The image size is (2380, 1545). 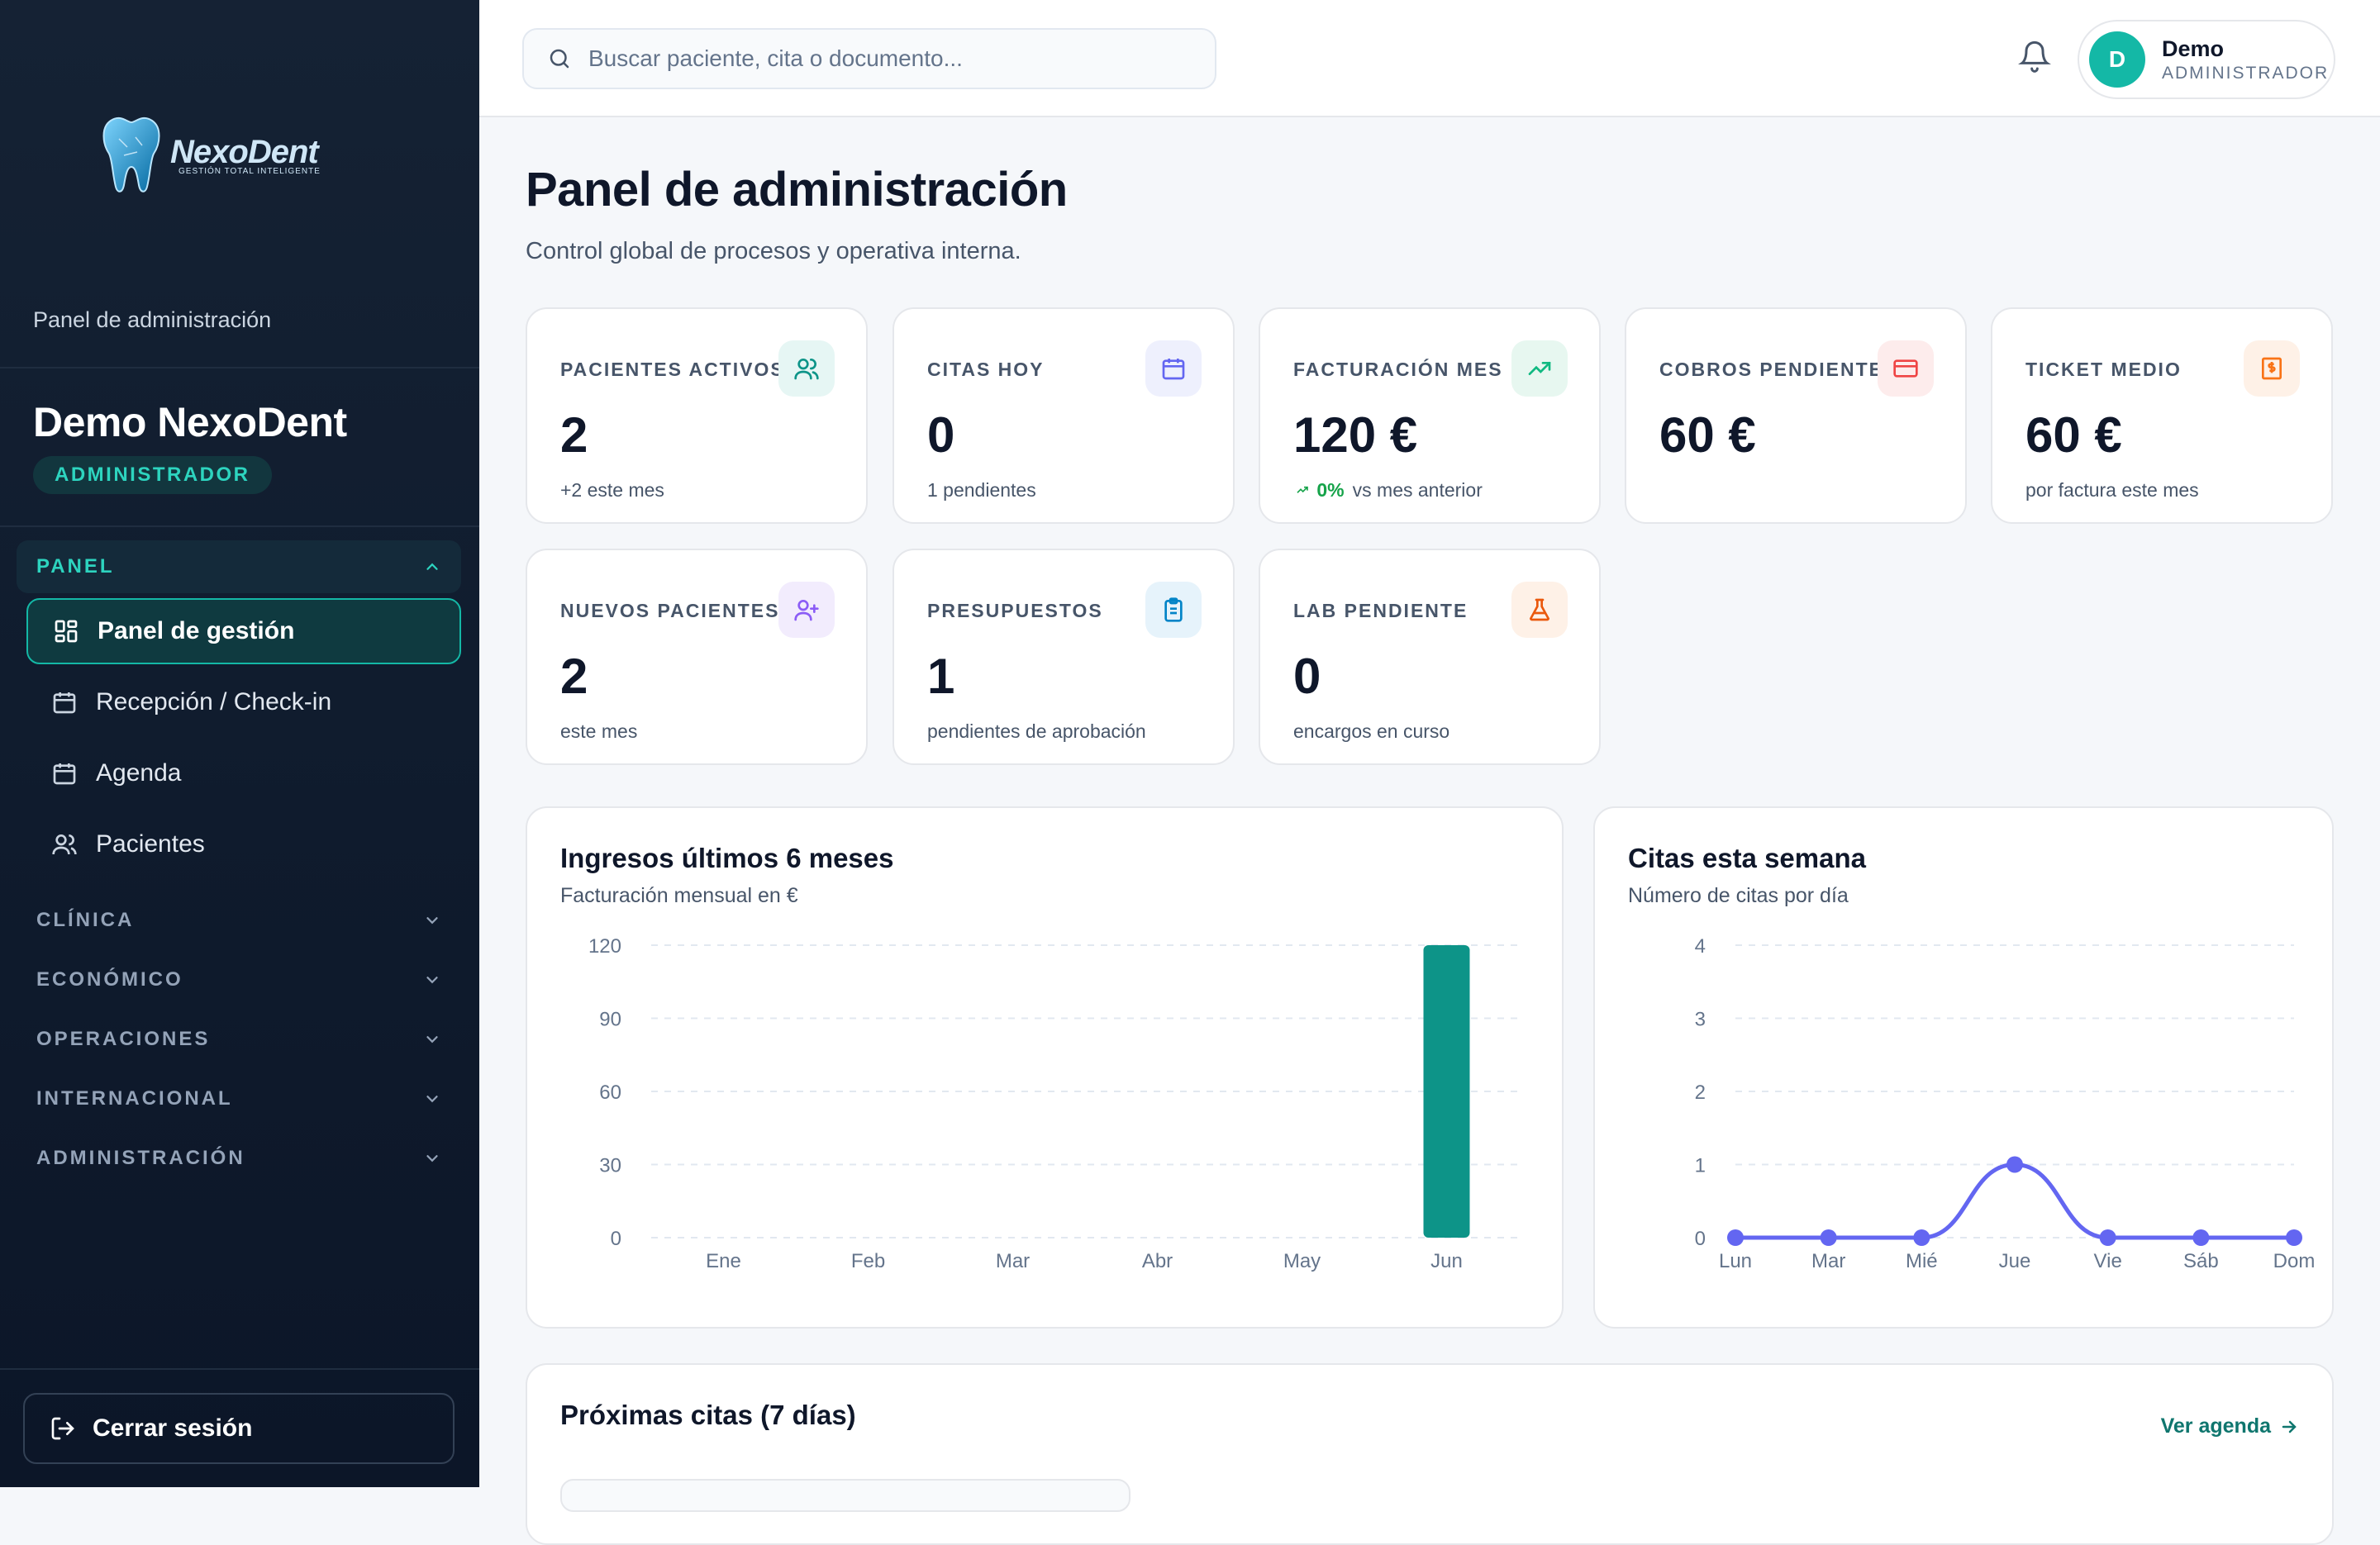 I want to click on revenue-bar-chart: 0 30 60 90 120 Ene Feb Mar Abr May Jun, so click(x=1053, y=1103).